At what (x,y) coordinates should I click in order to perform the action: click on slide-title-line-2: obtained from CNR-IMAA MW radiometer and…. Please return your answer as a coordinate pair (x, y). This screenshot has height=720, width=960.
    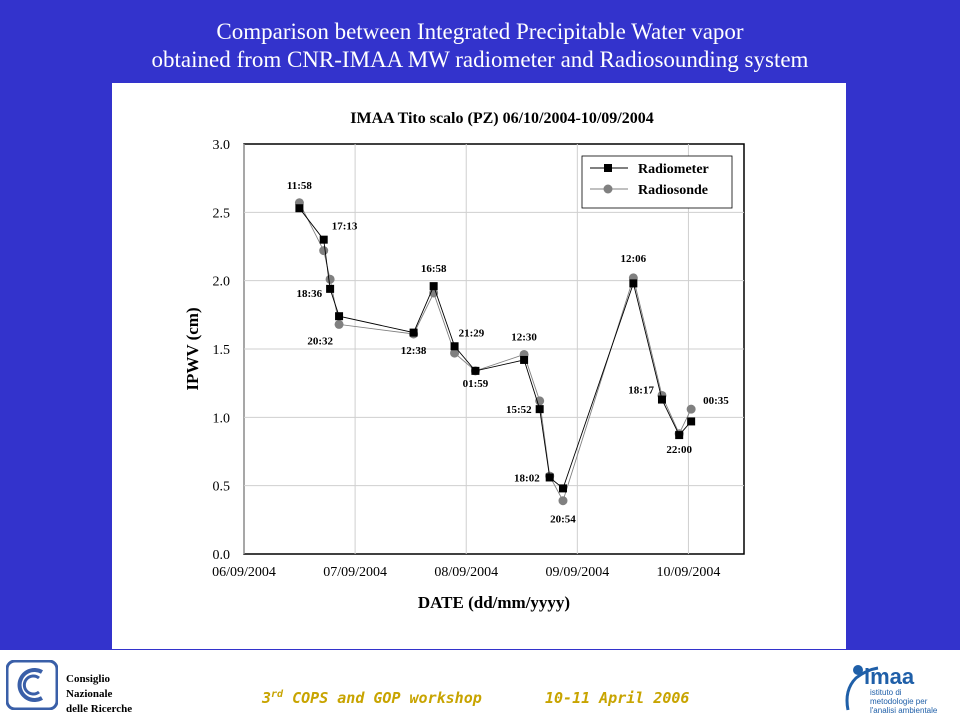
    Looking at the image, I should click on (480, 59).